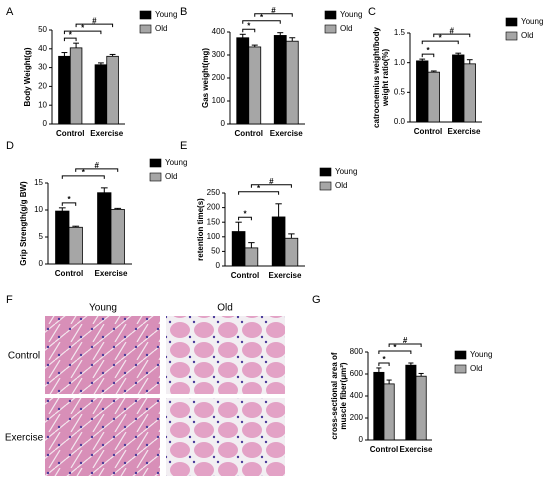  What do you see at coordinates (334, 395) in the screenshot?
I see `y-axis-label: cross-sectional area of` at bounding box center [334, 395].